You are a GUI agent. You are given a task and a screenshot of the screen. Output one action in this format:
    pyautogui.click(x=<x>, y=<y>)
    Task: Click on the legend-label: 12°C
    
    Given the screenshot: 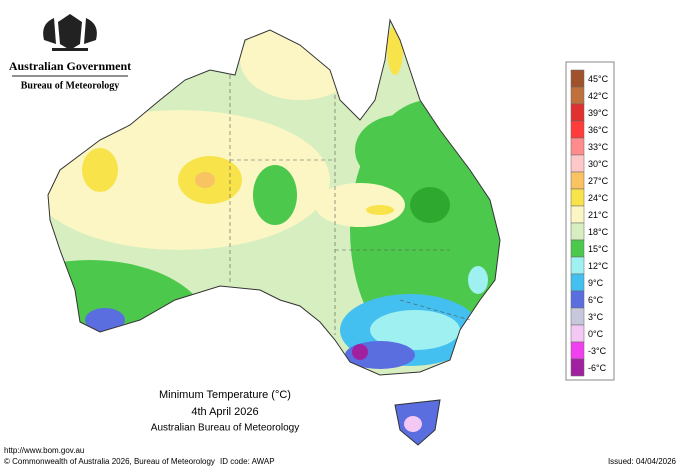 What is the action you would take?
    pyautogui.click(x=598, y=266)
    